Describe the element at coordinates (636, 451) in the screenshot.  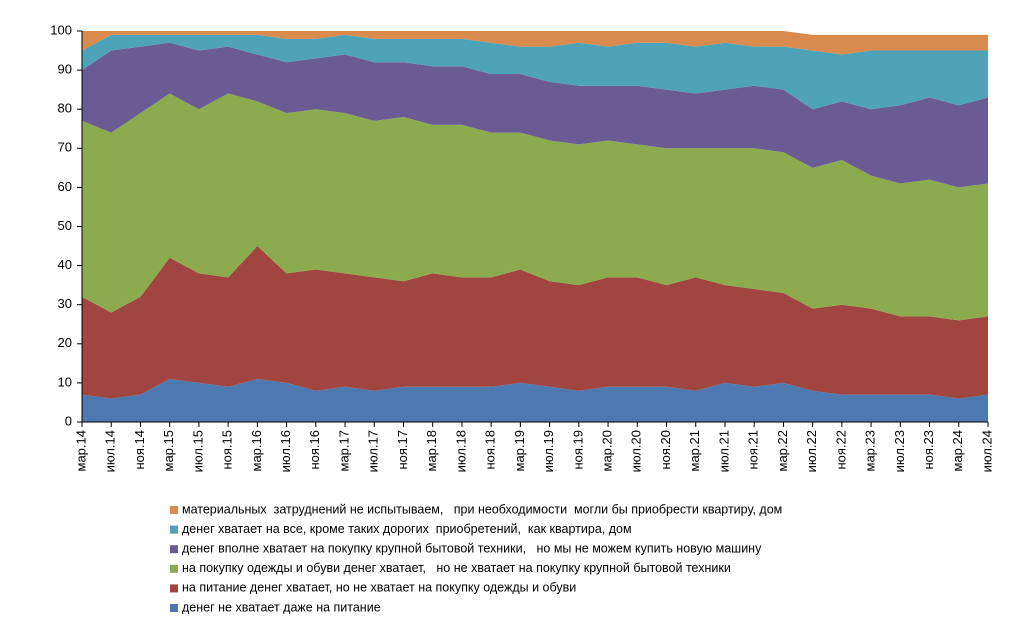
I see `x-tick-label: июл.20` at that location.